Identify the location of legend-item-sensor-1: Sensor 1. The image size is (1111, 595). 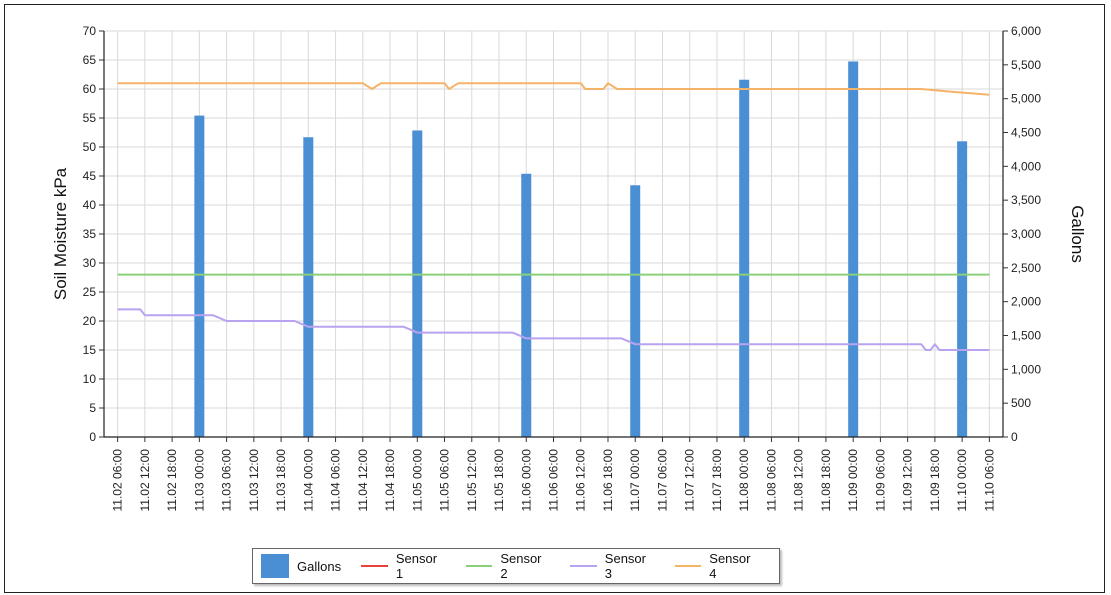
(403, 566).